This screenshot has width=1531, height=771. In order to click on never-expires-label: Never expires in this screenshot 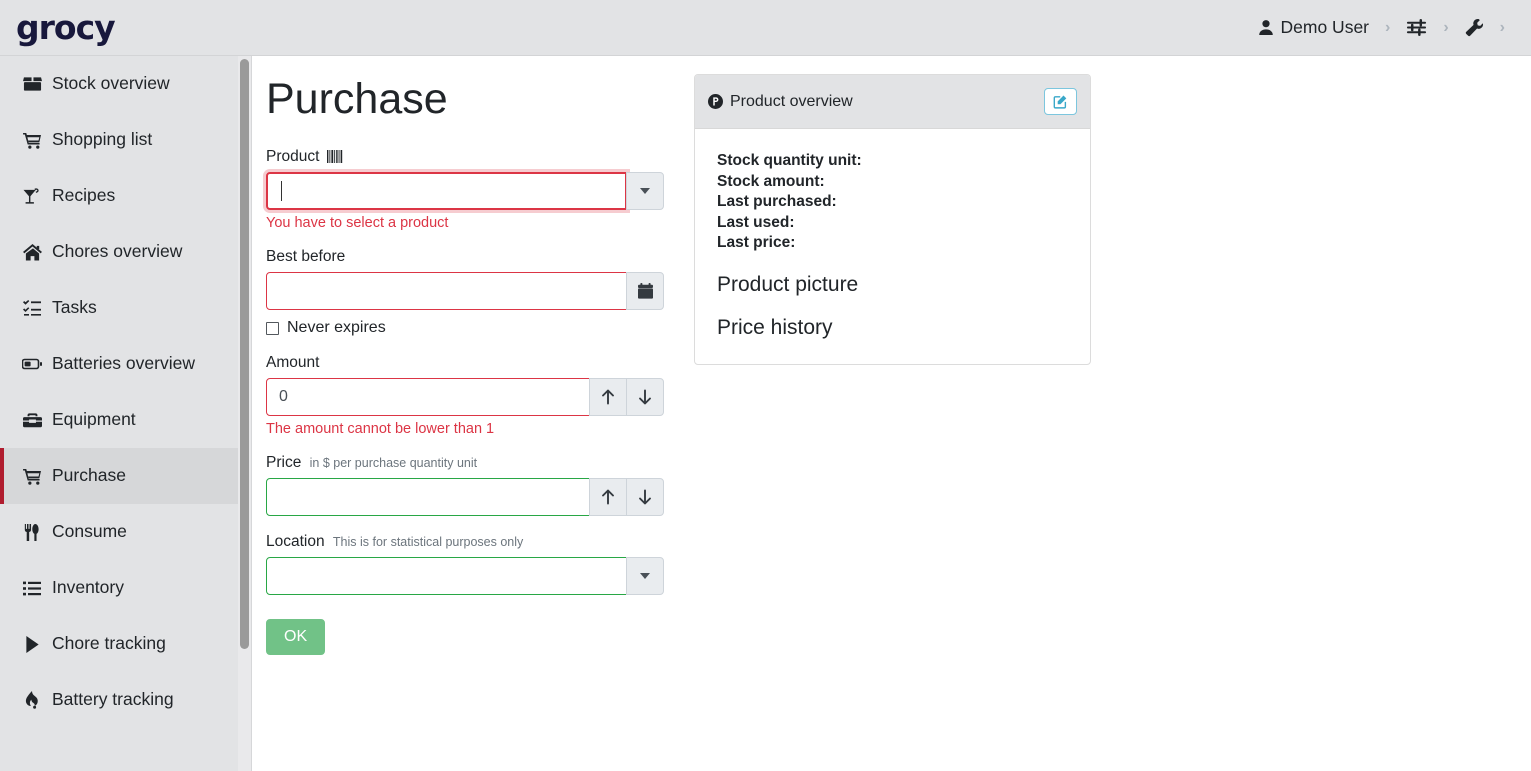, I will do `click(336, 327)`.